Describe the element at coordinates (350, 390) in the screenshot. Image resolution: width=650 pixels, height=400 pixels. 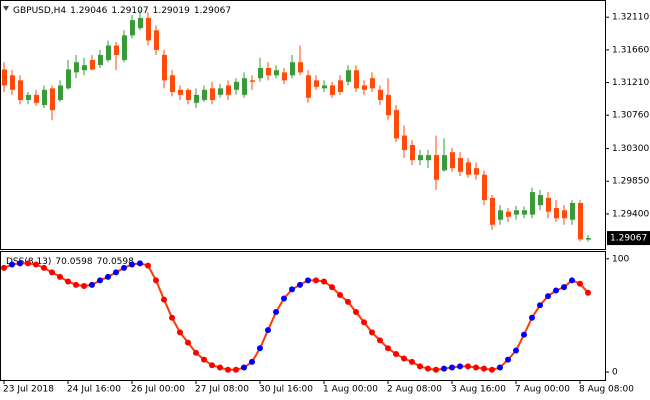
I see `x-tick-label: 1 Aug 00:00` at that location.